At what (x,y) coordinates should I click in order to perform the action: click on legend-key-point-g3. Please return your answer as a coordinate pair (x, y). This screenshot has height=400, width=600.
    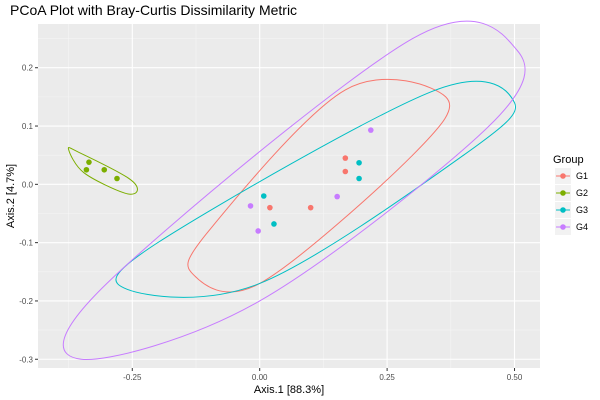
    Looking at the image, I should click on (563, 210).